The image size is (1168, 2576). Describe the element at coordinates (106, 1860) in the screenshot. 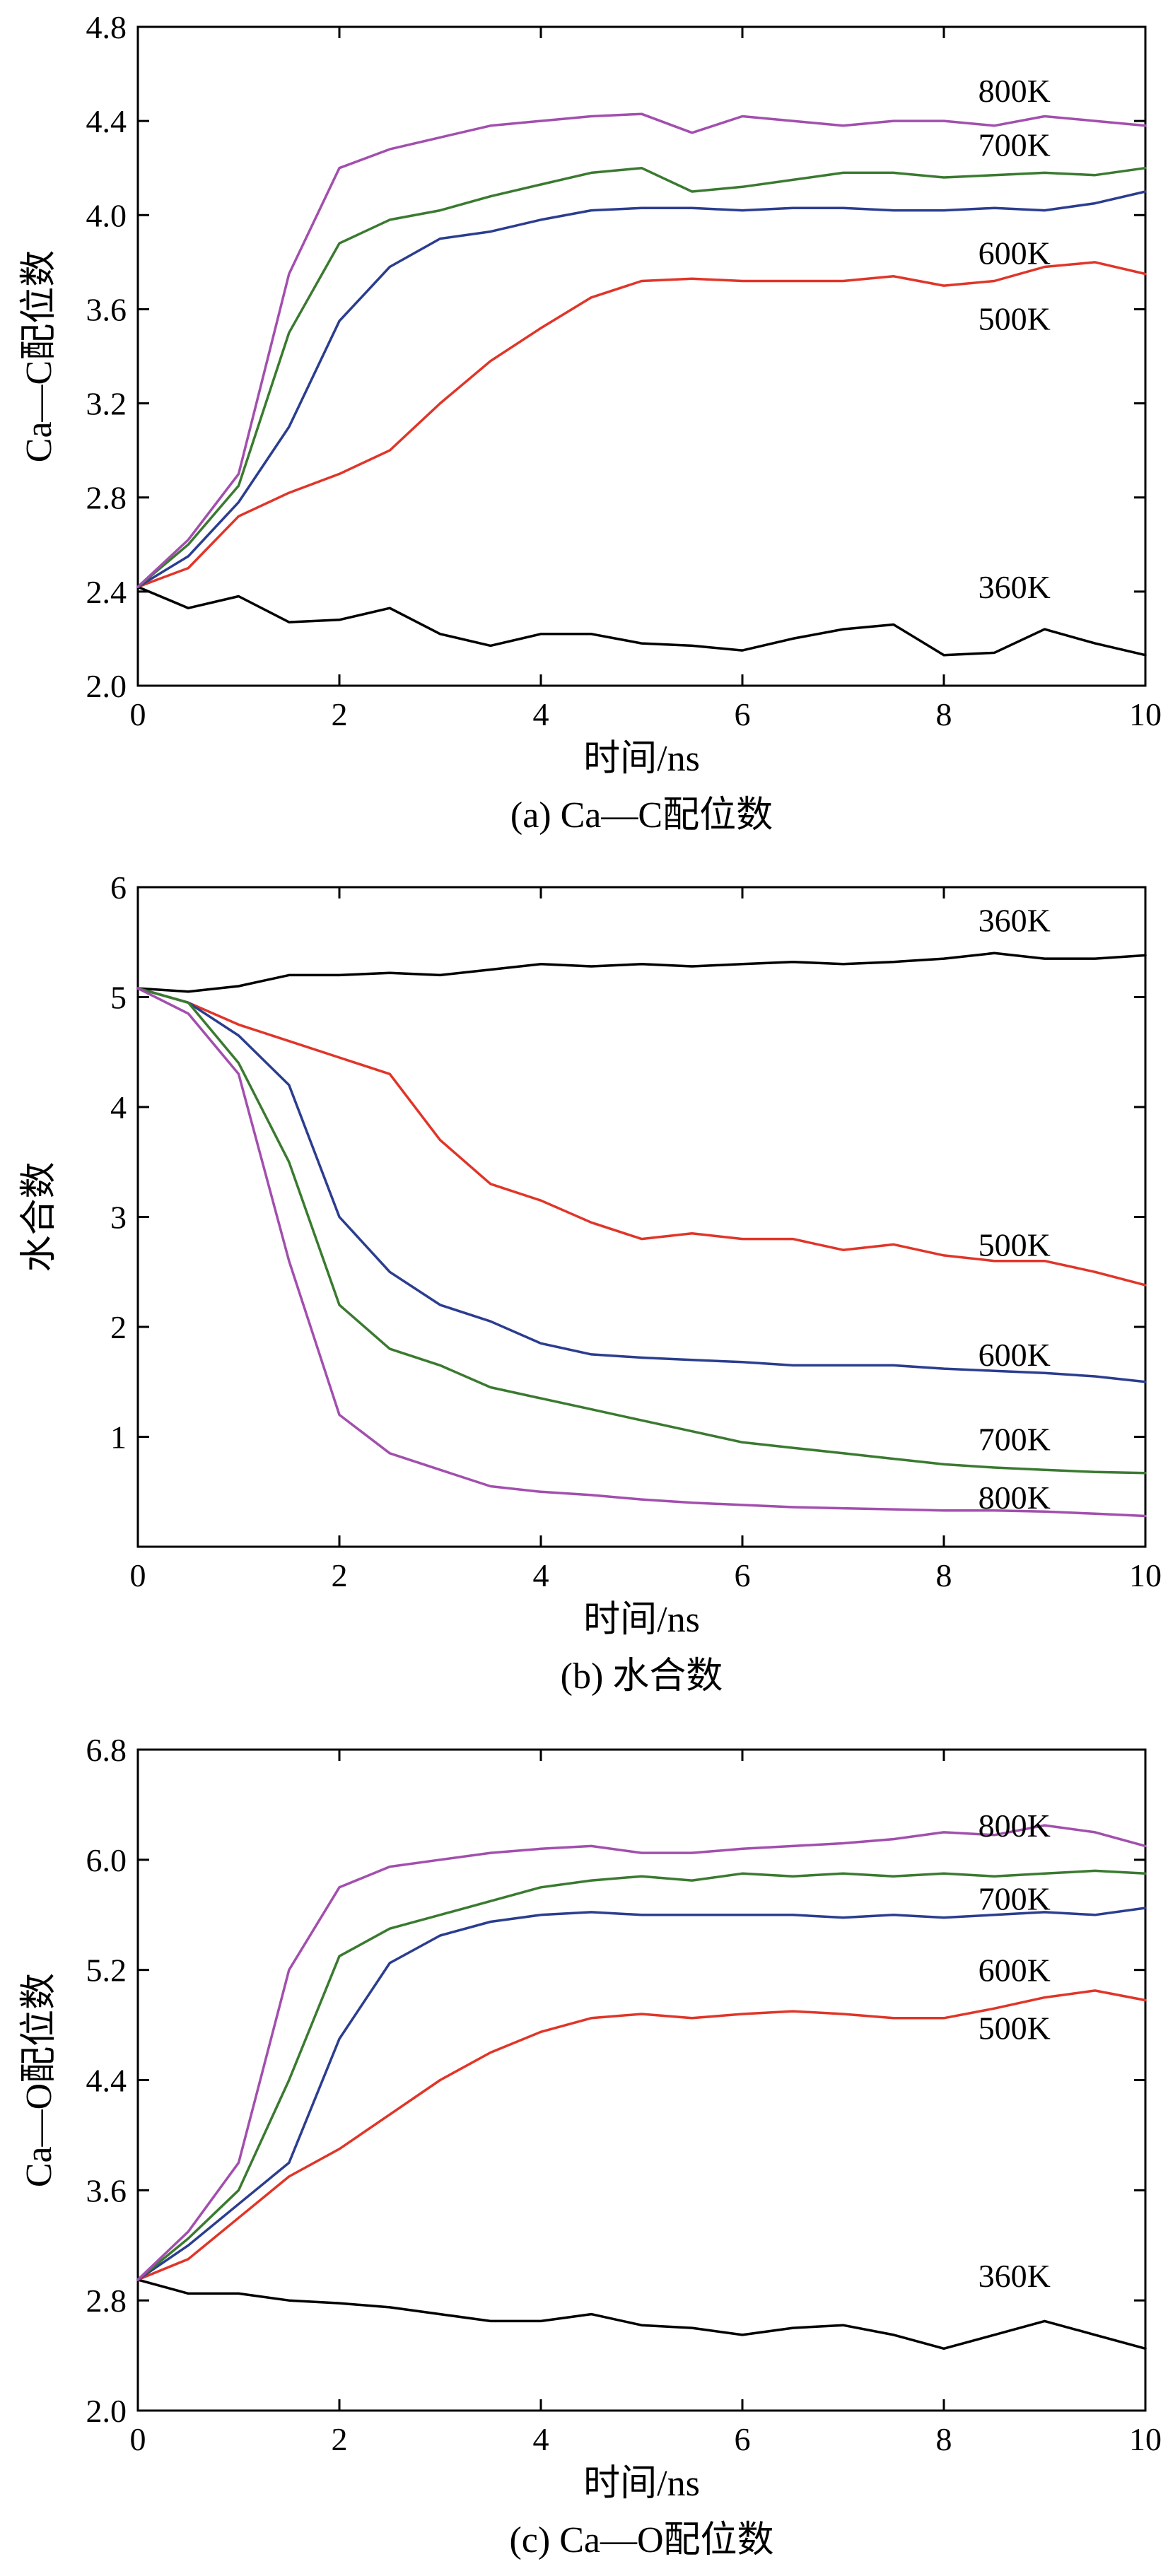

I see `y-tick-label: 6.0` at that location.